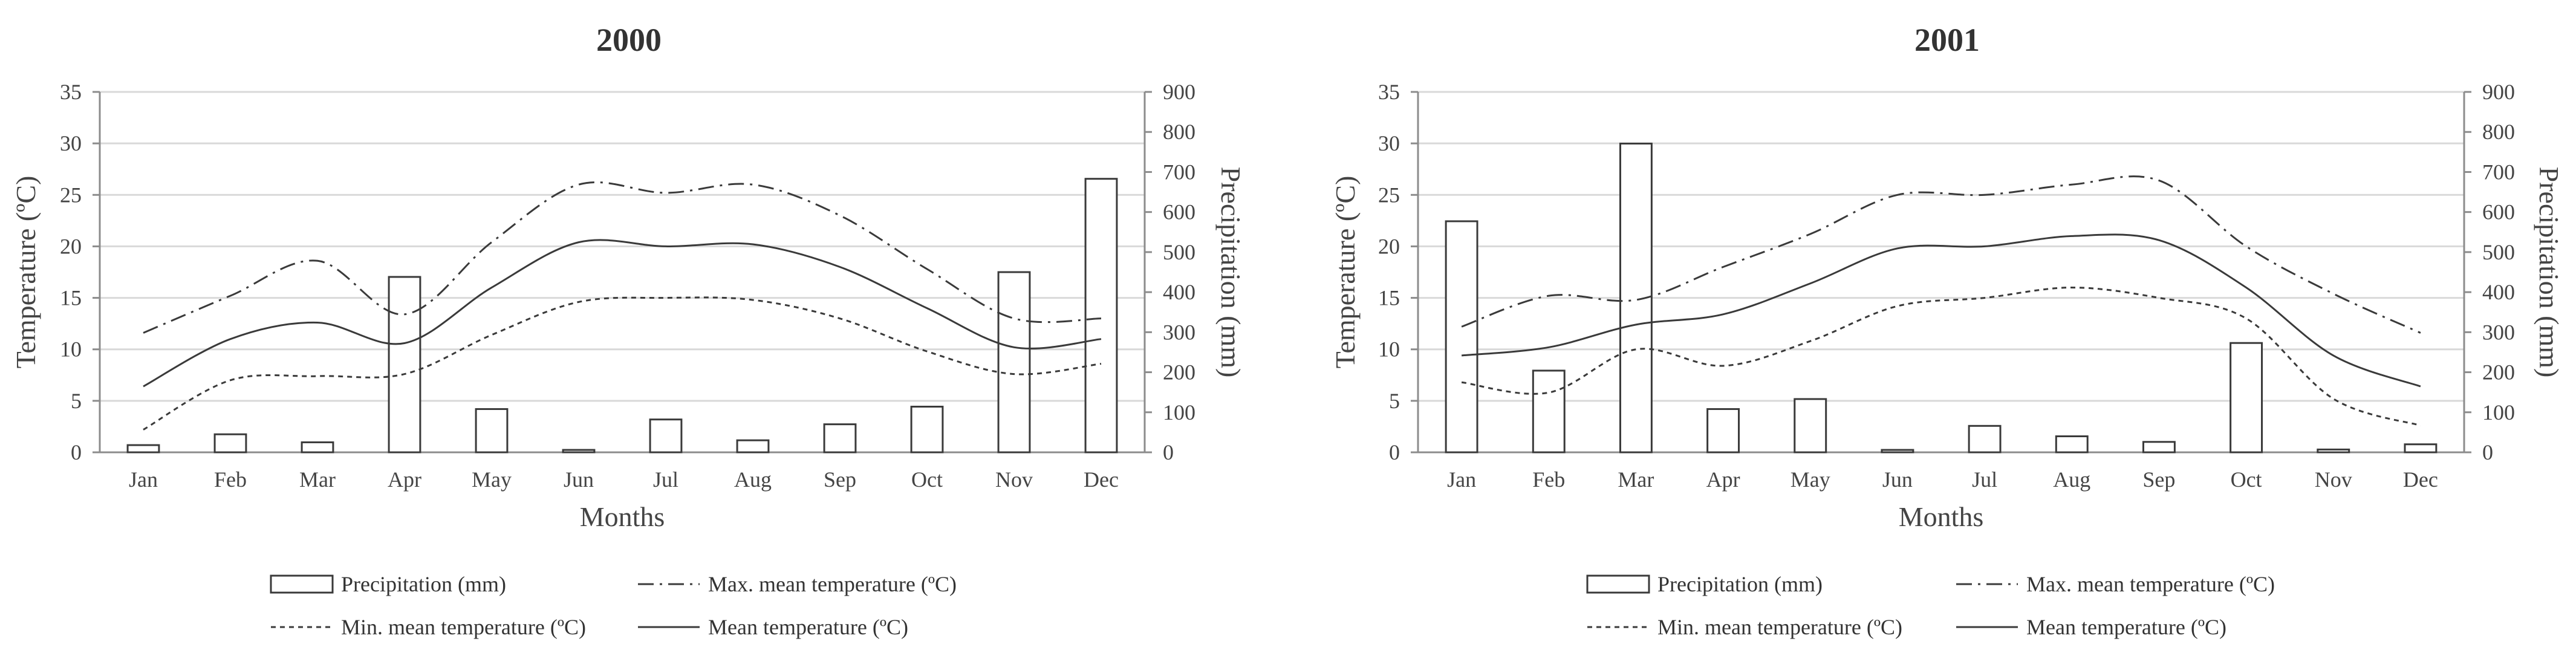 The image size is (2576, 670). Describe the element at coordinates (77, 452) in the screenshot. I see `y-tick-label: 0` at that location.